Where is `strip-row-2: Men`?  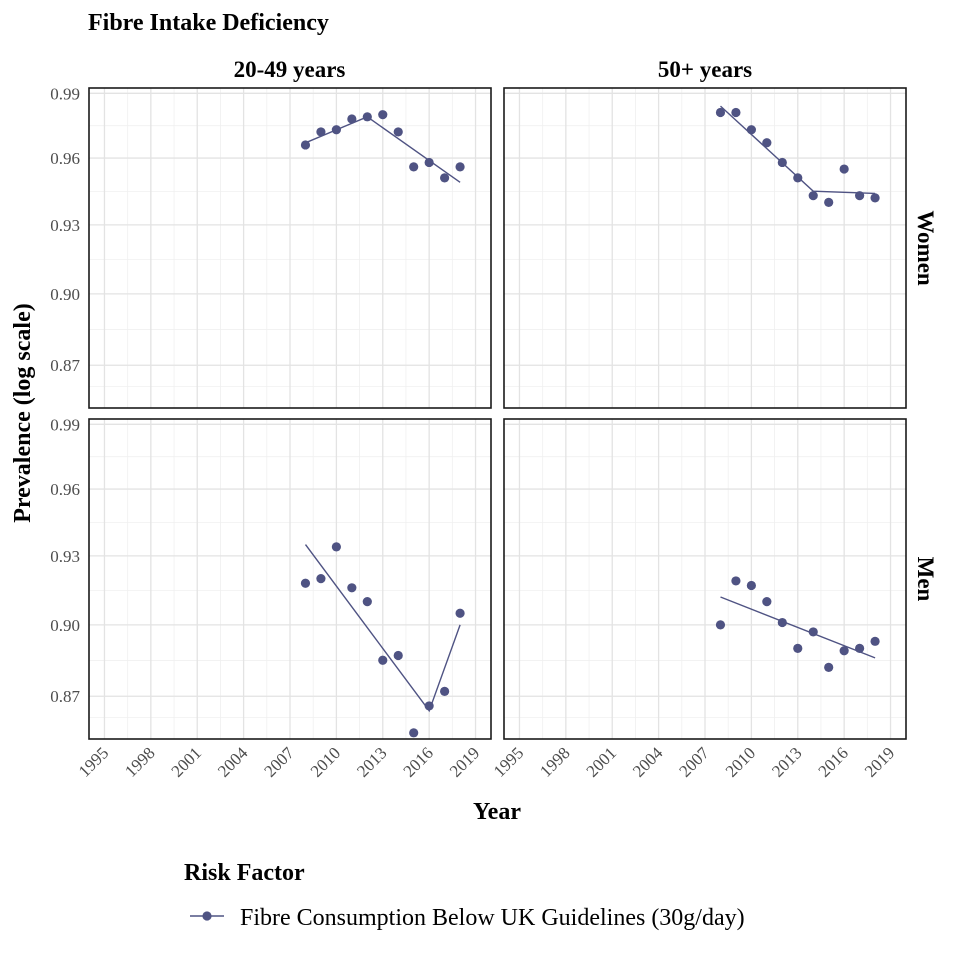
strip-row-2: Men is located at coordinates (925, 579).